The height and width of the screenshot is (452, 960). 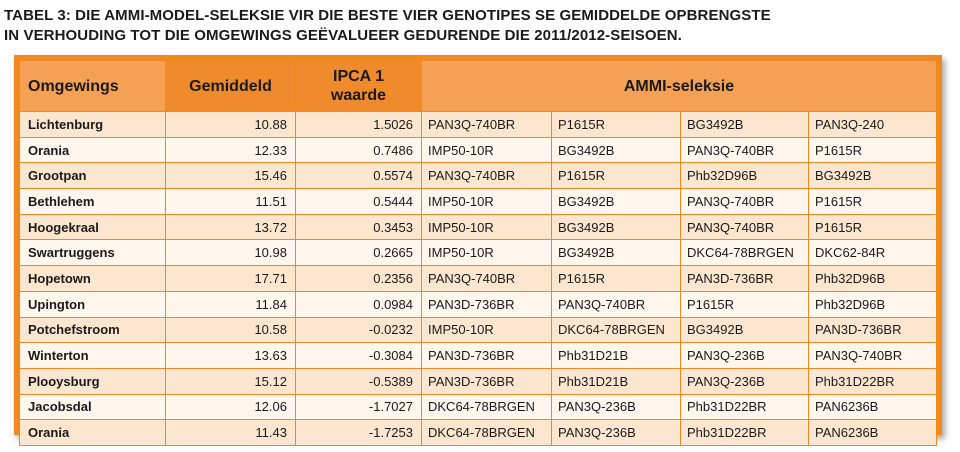 What do you see at coordinates (230, 253) in the screenshot?
I see `cell-gemiddeld: 10.98` at bounding box center [230, 253].